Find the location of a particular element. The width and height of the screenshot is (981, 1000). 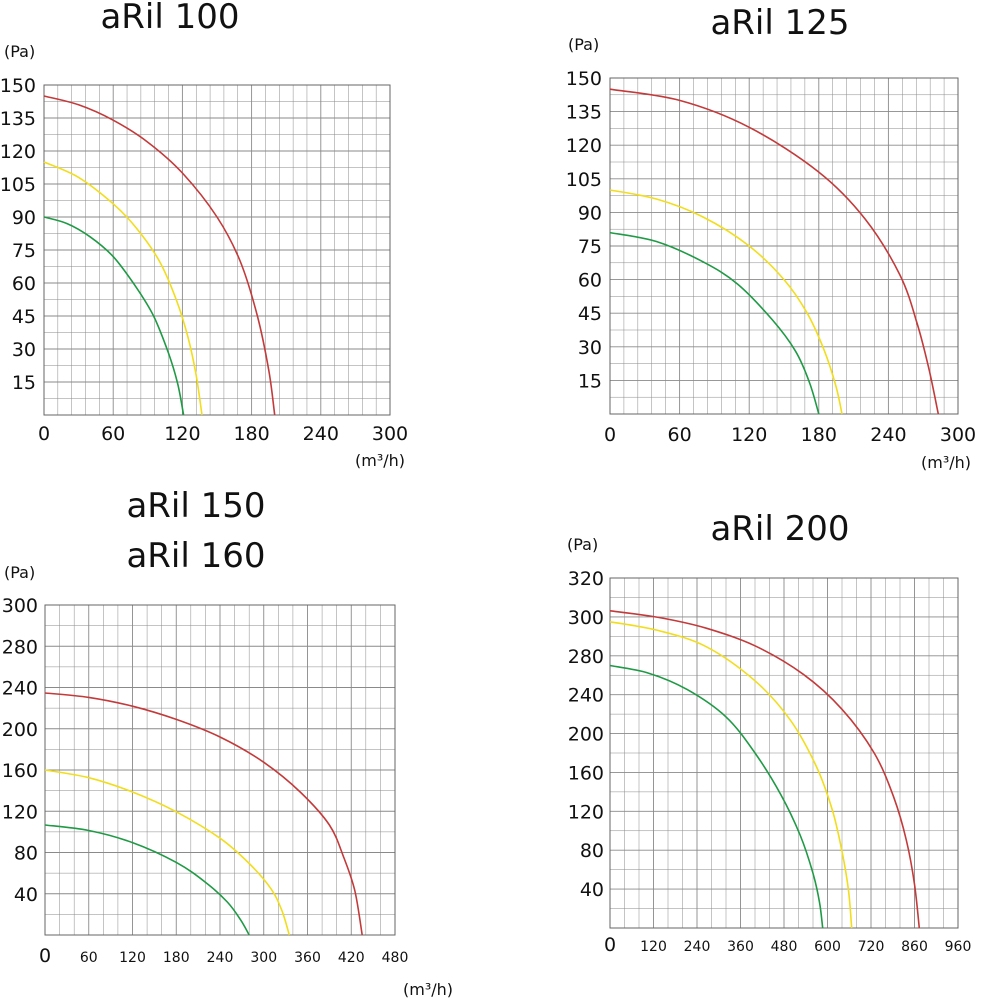

chart-title: aRil 150 is located at coordinates (195, 506).